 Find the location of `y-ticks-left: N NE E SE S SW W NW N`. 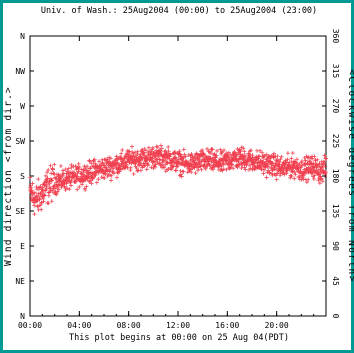

y-ticks-left: N NE E SE S SW W NW N is located at coordinates (24, 176).